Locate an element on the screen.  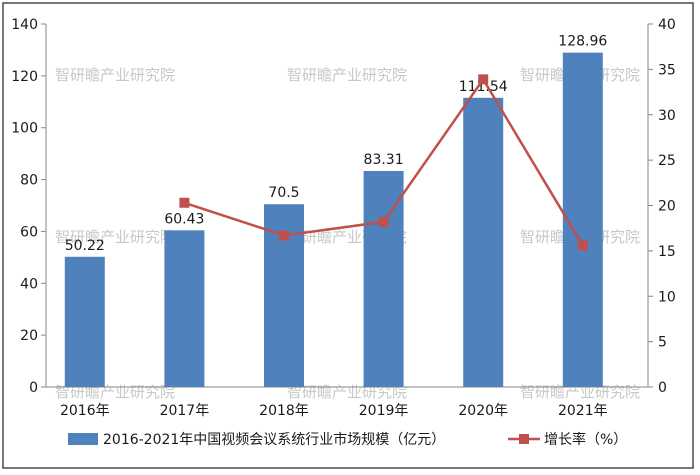
left-tick-label-6: 120 is located at coordinates (24, 77).